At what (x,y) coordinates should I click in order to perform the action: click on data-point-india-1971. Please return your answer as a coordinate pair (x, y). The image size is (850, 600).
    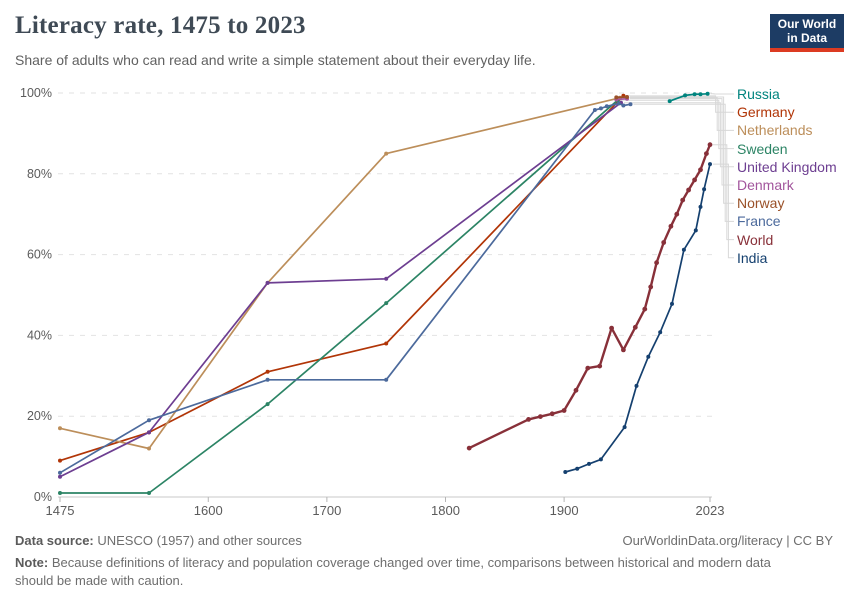
    Looking at the image, I should click on (648, 356).